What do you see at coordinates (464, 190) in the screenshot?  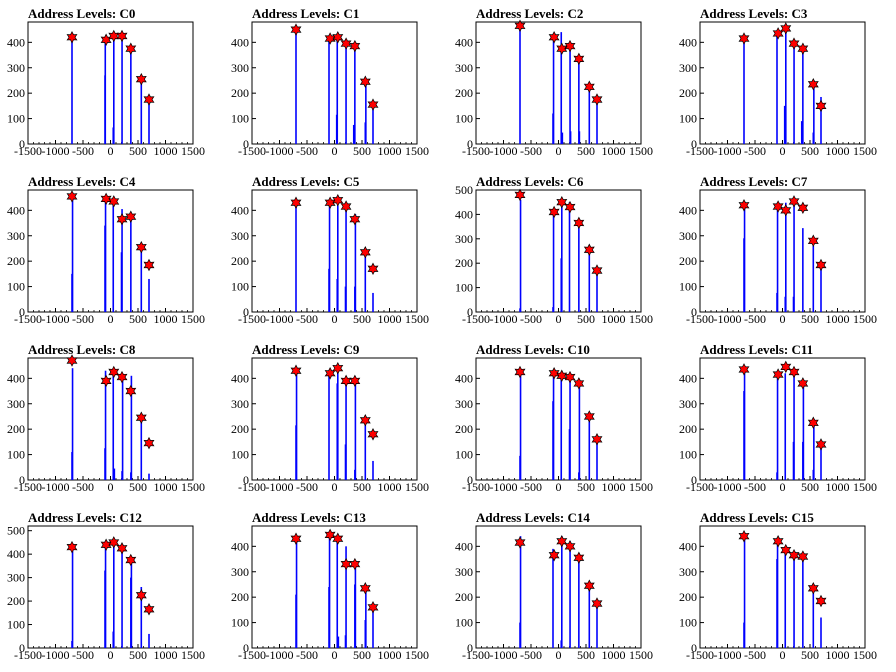 I see `y-tick-label: 500` at bounding box center [464, 190].